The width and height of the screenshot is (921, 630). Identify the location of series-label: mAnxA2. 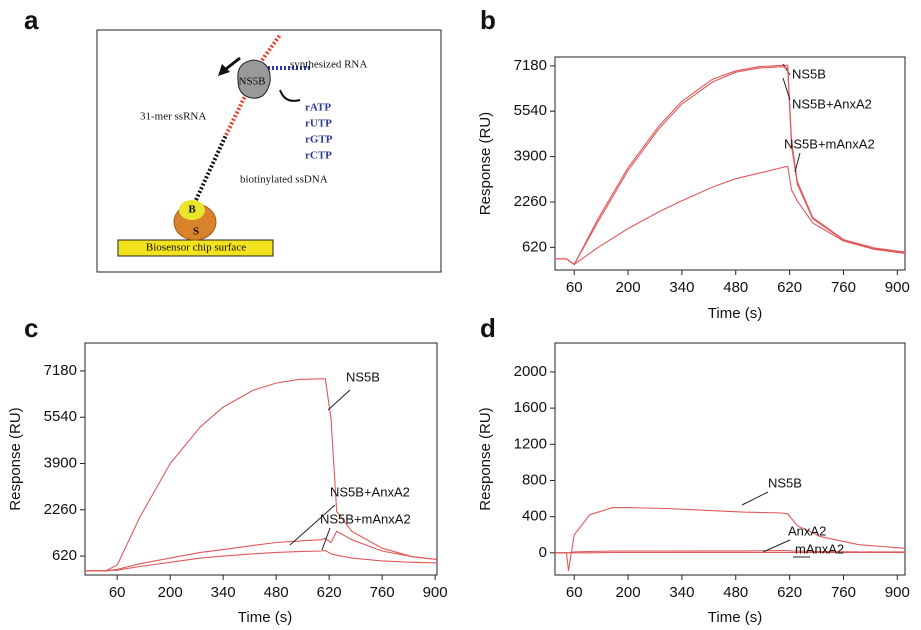
(819, 548).